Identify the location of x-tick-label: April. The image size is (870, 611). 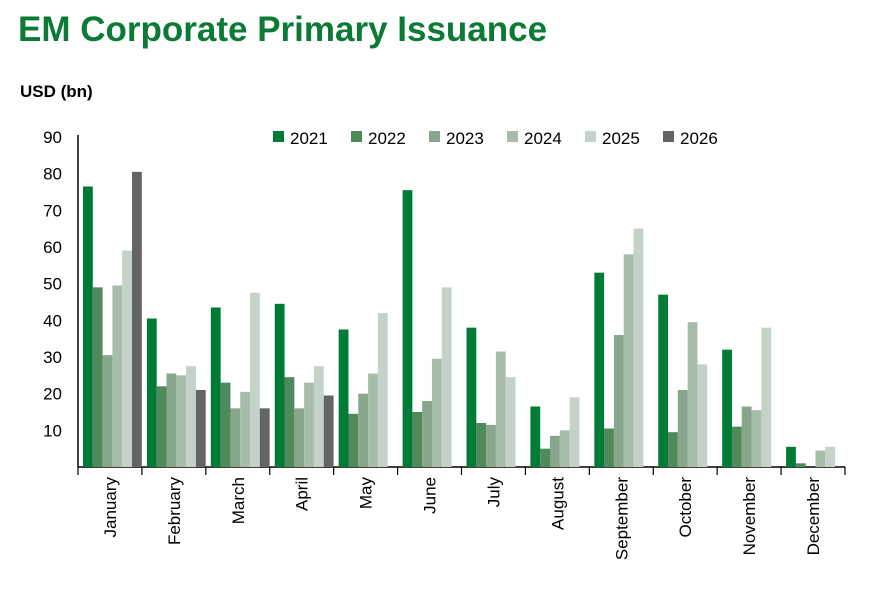
(302, 494).